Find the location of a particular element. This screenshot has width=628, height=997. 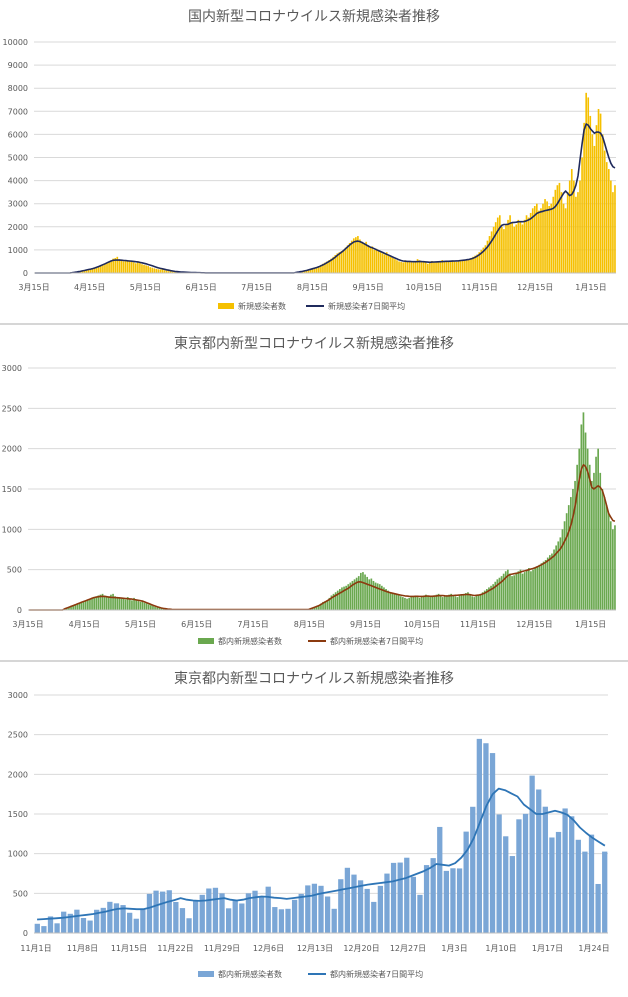

x-tick-label: 12月6日 is located at coordinates (268, 948).